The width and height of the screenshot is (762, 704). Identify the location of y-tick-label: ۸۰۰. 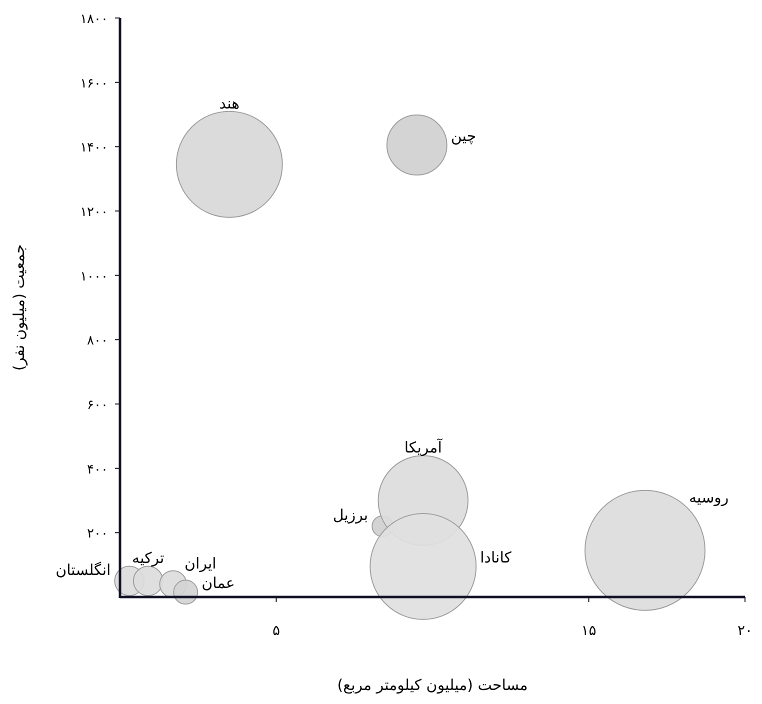
(97, 341).